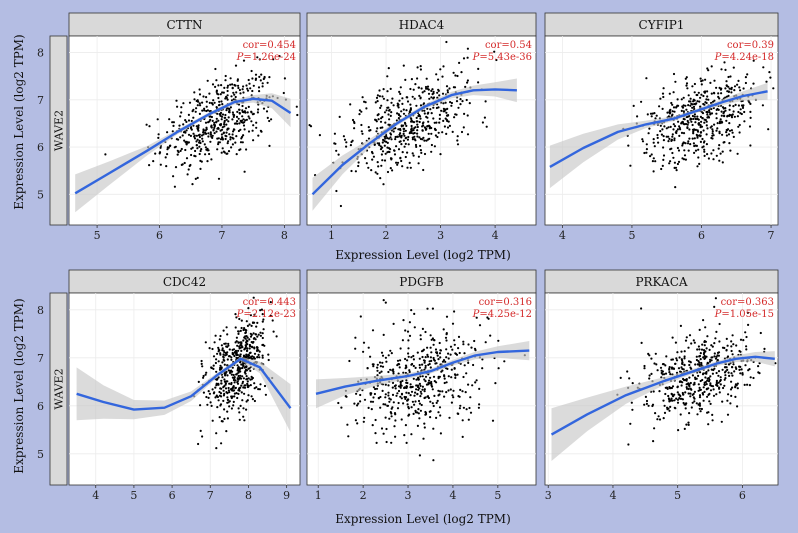 This screenshot has width=798, height=533. Describe the element at coordinates (497, 495) in the screenshot. I see `x-tick-label: 5` at that location.